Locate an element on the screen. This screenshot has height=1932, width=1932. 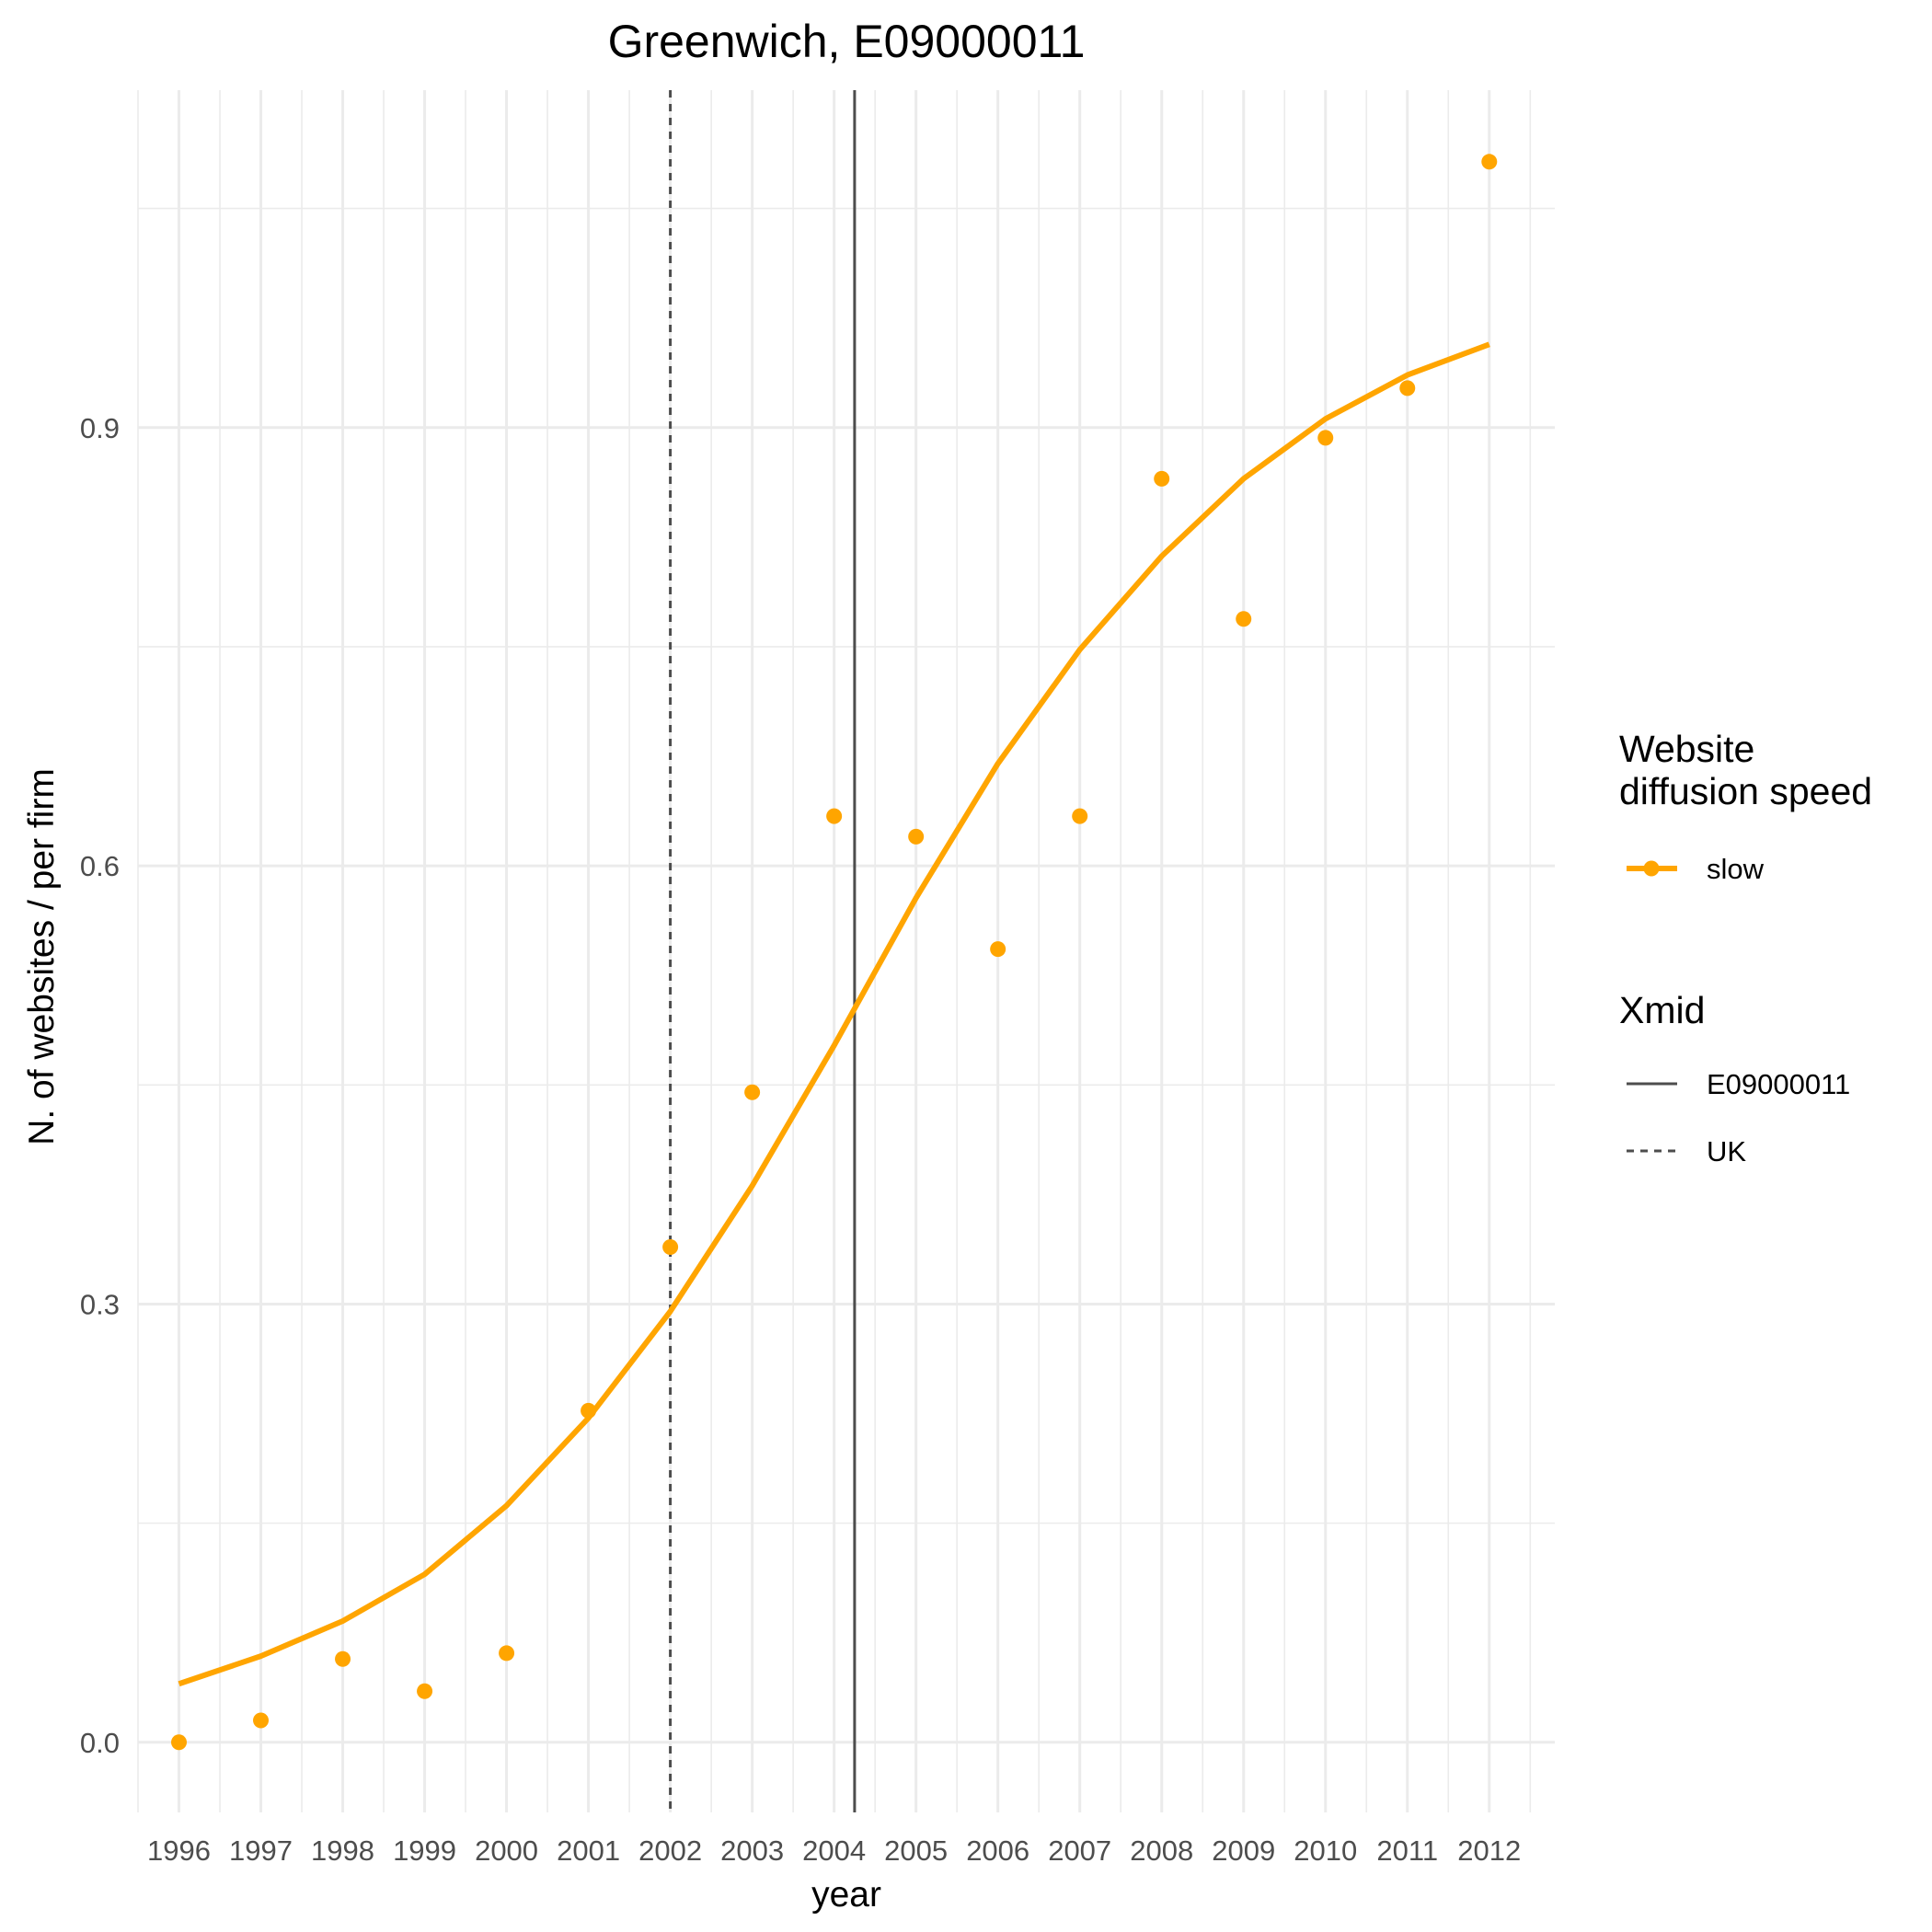
x-tick-label: 2000 is located at coordinates (506, 1850).